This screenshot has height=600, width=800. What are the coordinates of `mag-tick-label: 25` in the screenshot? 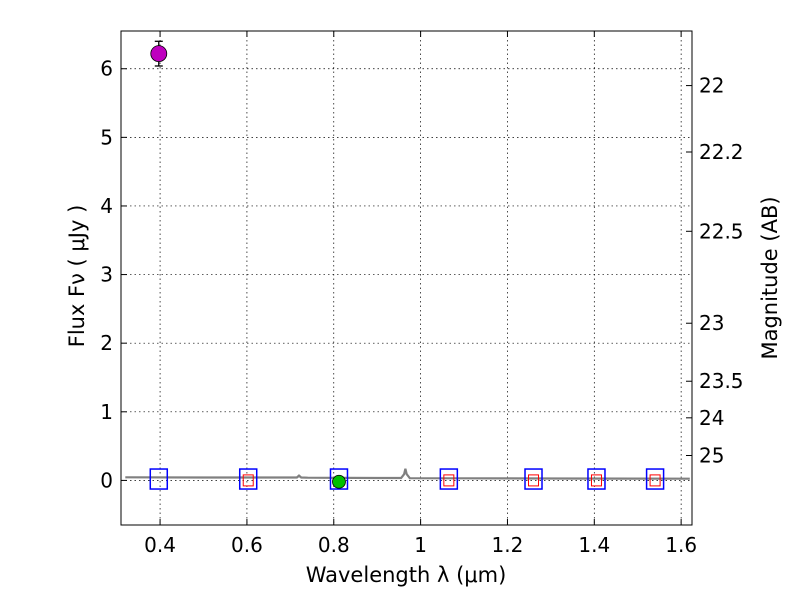 It's located at (711, 455).